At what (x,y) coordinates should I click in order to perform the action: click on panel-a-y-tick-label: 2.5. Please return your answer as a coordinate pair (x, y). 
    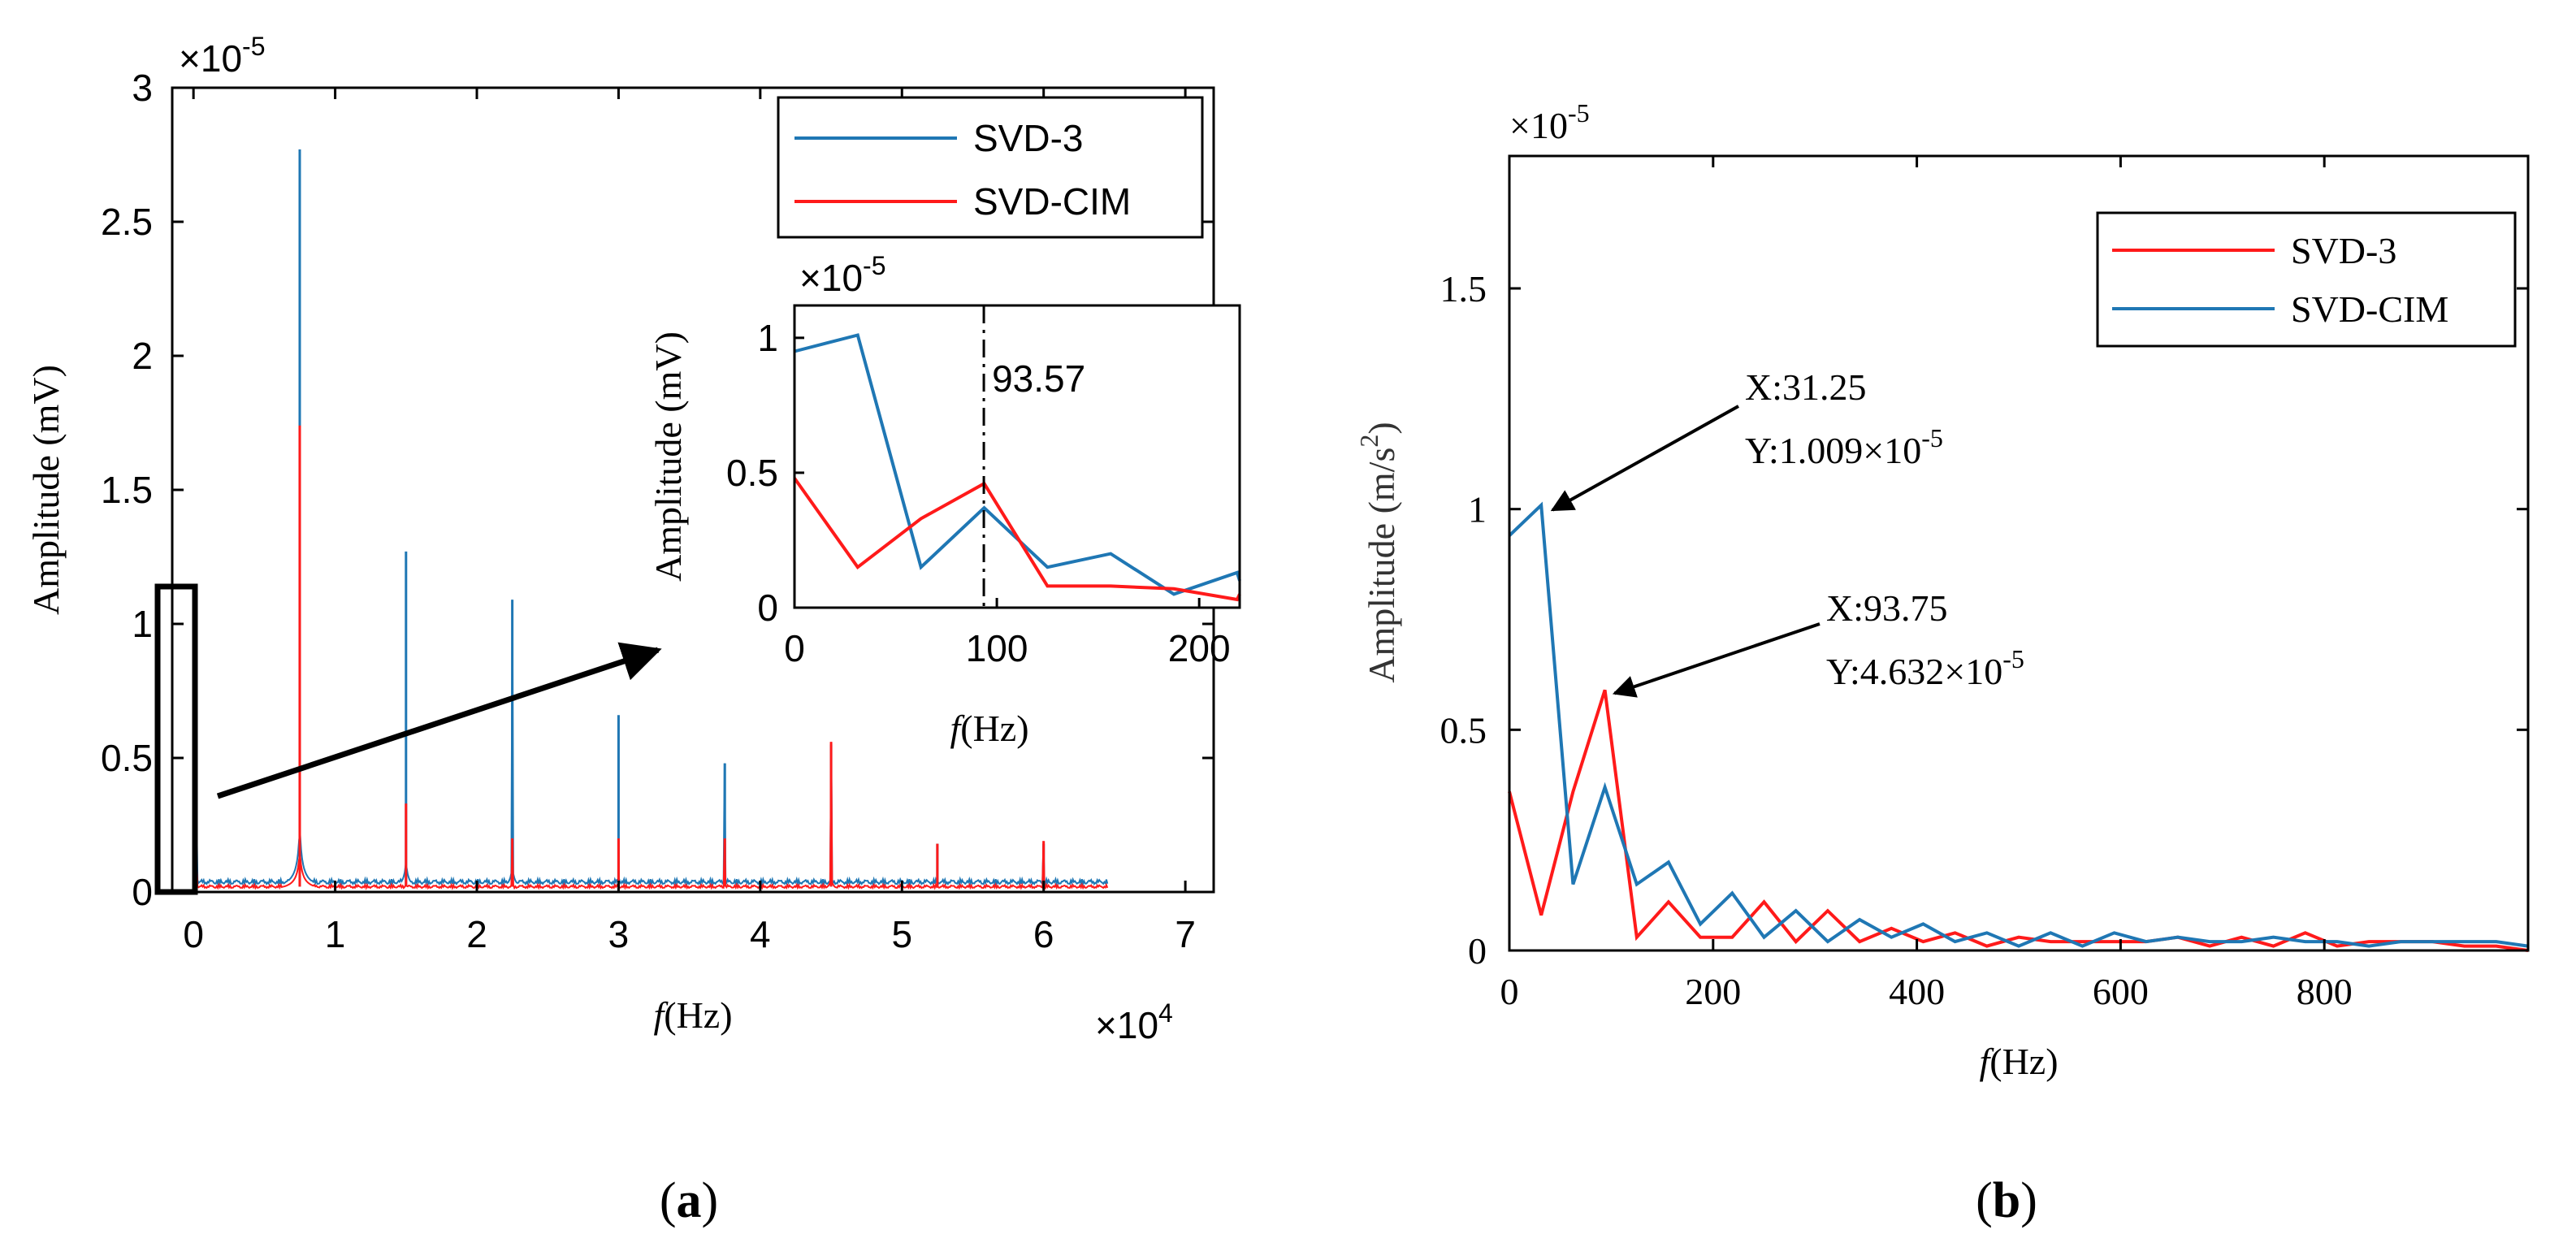
    Looking at the image, I should click on (127, 222).